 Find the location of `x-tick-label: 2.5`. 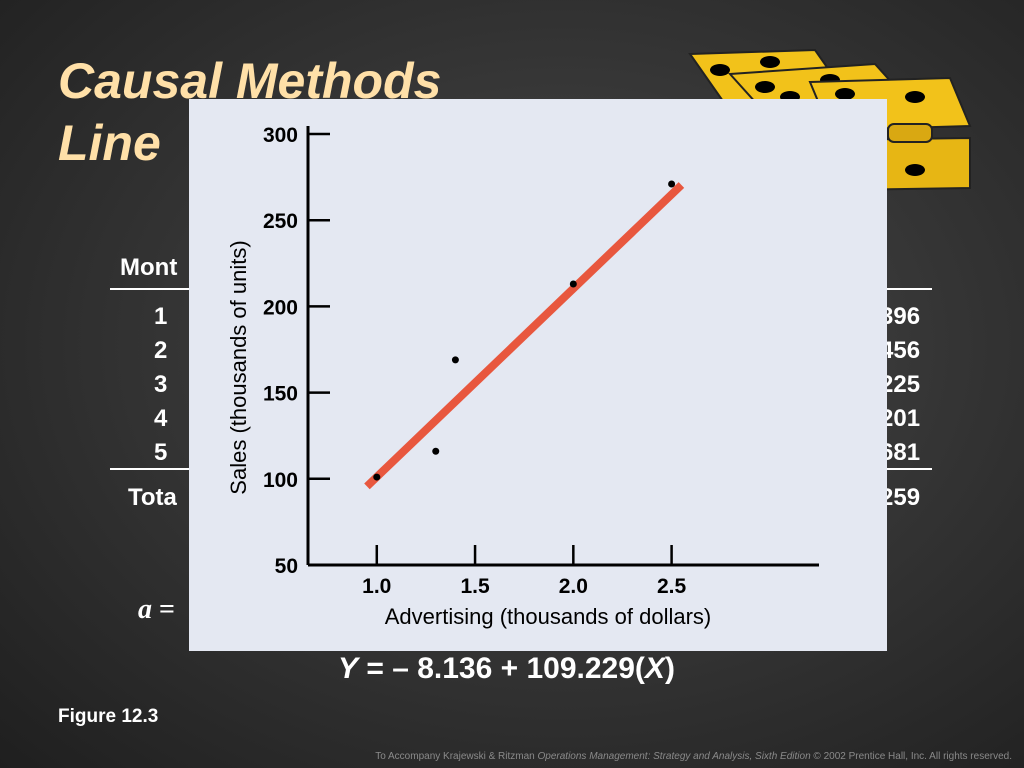

x-tick-label: 2.5 is located at coordinates (672, 586).